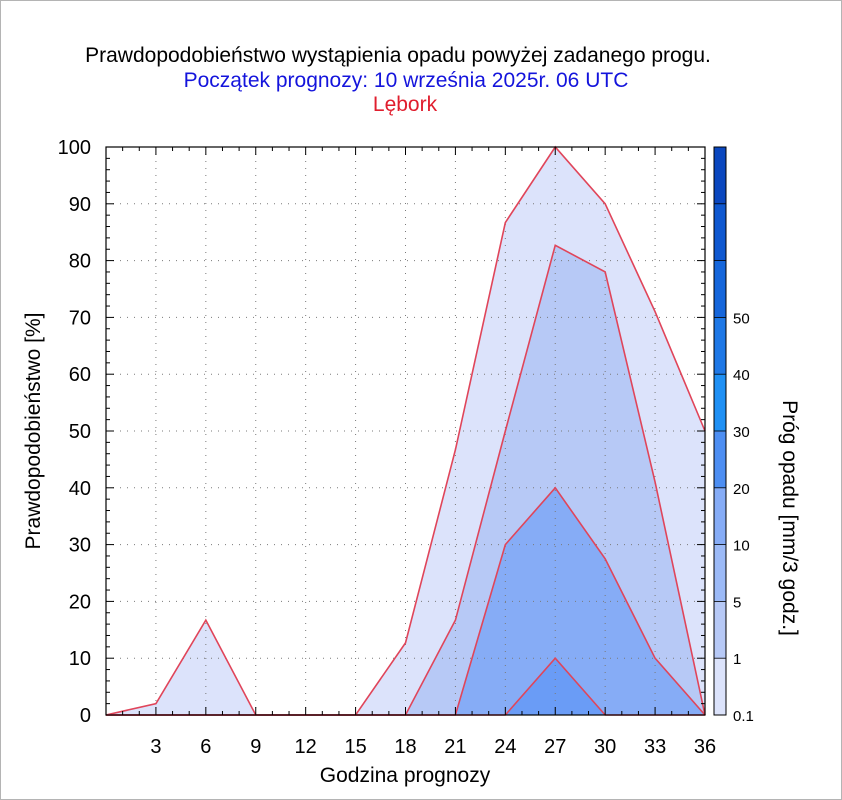 This screenshot has width=842, height=800. Describe the element at coordinates (741, 489) in the screenshot. I see `colorbar-tick-label: 20` at that location.